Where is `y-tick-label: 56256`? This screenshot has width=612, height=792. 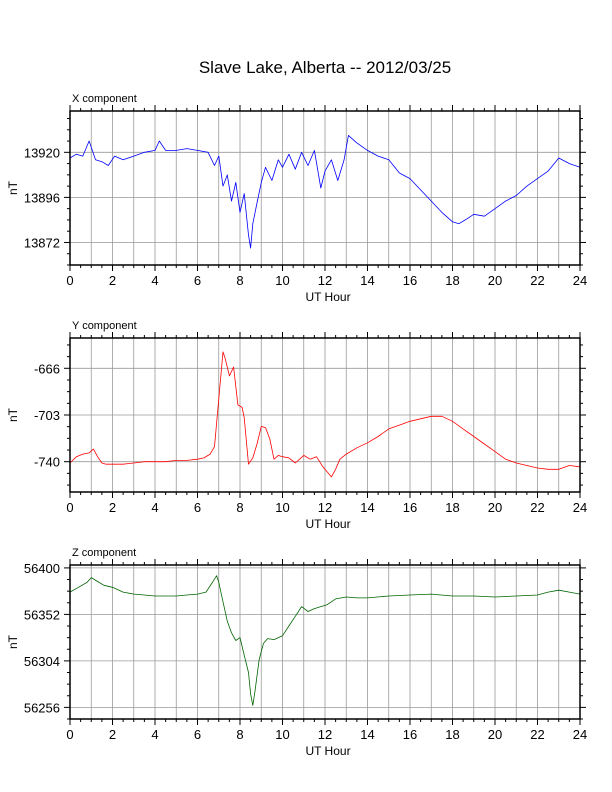 y-tick-label: 56256 is located at coordinates (42, 707).